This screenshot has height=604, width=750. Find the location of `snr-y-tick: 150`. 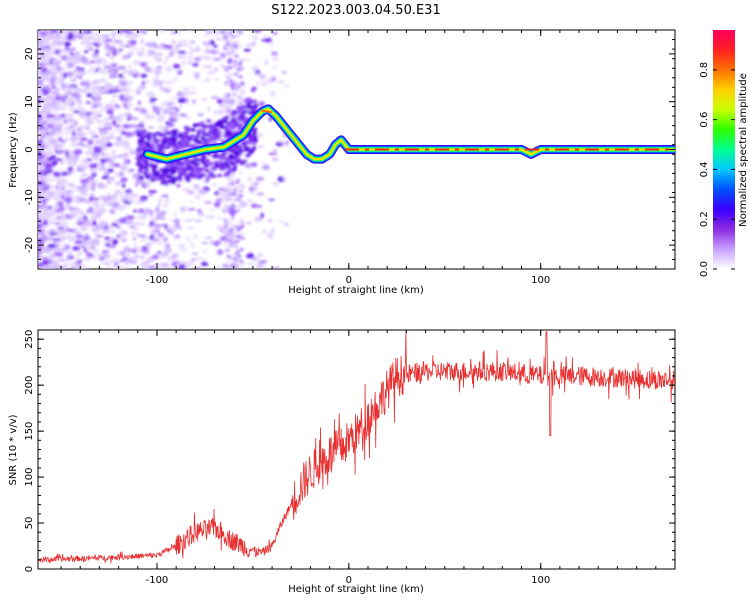

snr-y-tick: 150 is located at coordinates (29, 431).